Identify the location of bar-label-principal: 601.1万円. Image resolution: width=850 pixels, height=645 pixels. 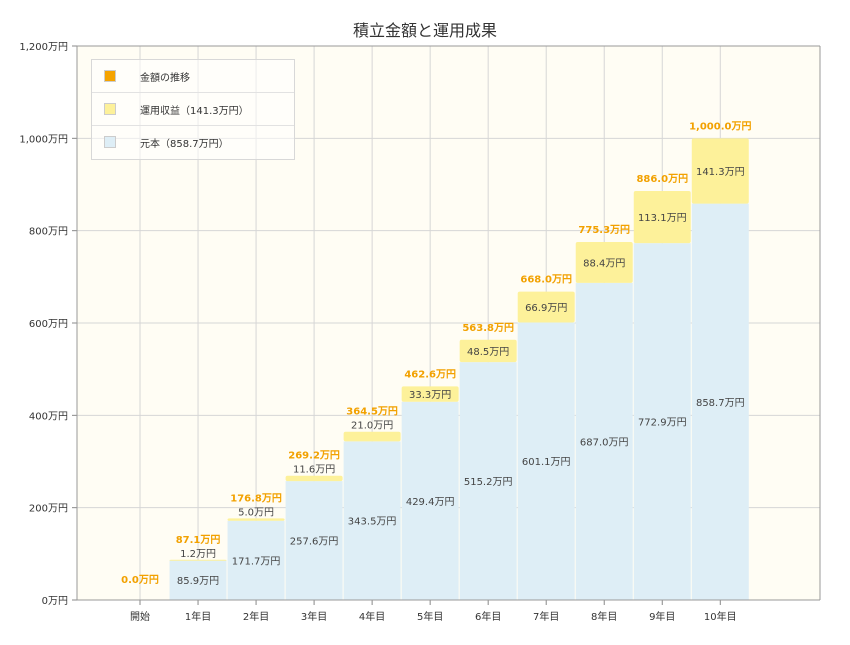
(546, 462).